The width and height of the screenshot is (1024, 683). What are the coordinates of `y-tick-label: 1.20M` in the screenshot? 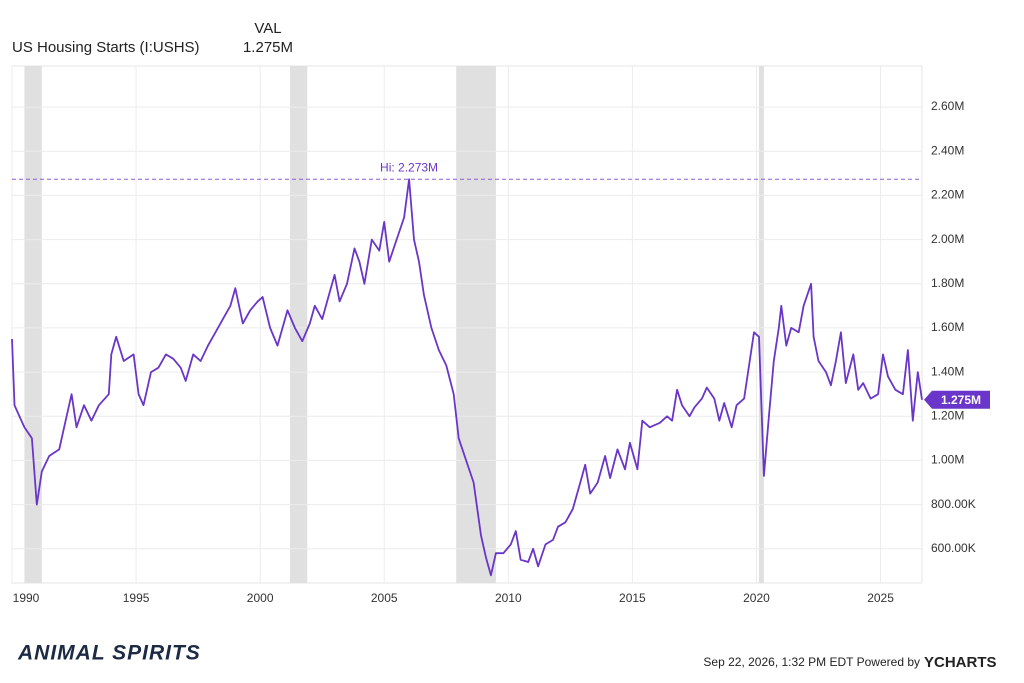 It's located at (947, 415).